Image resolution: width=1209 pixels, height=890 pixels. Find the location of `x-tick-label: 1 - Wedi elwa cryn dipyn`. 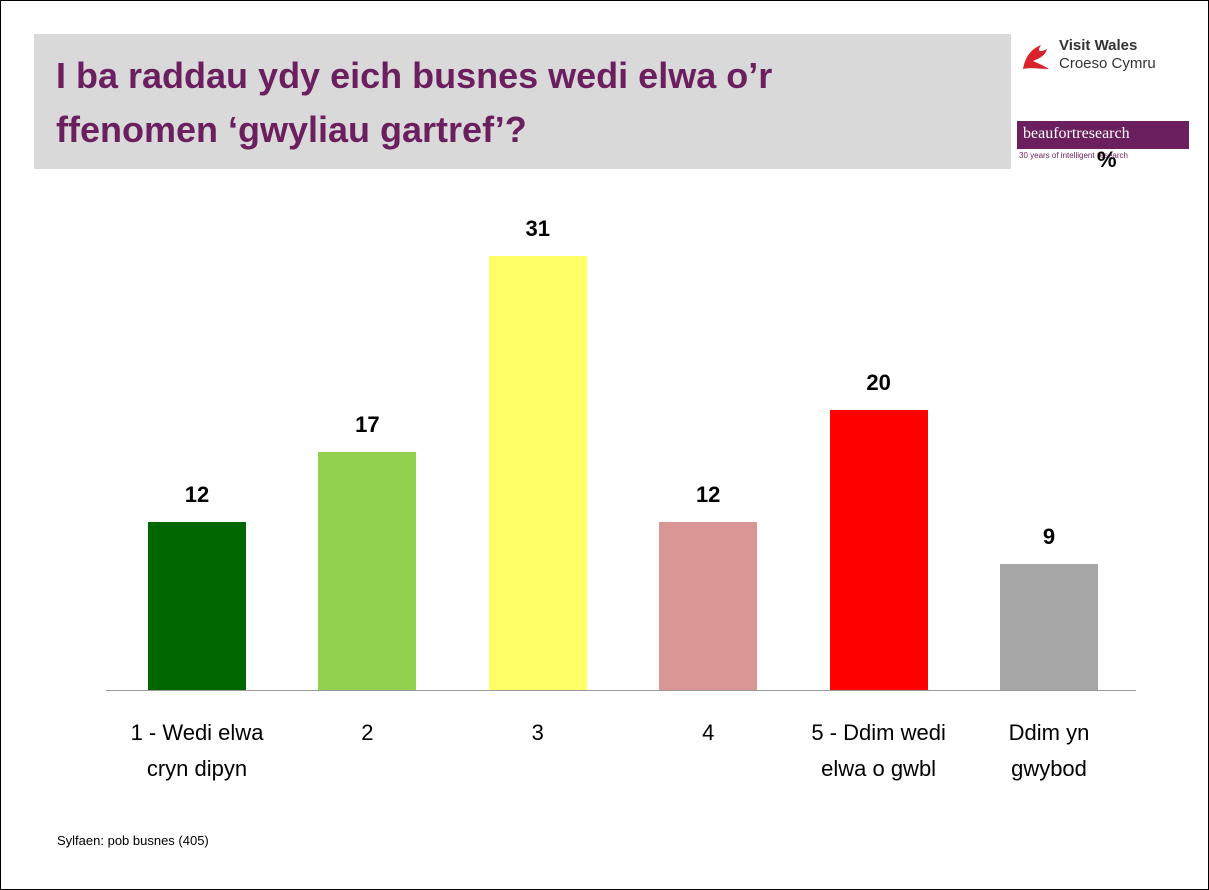

x-tick-label: 1 - Wedi elwa cryn dipyn is located at coordinates (197, 750).